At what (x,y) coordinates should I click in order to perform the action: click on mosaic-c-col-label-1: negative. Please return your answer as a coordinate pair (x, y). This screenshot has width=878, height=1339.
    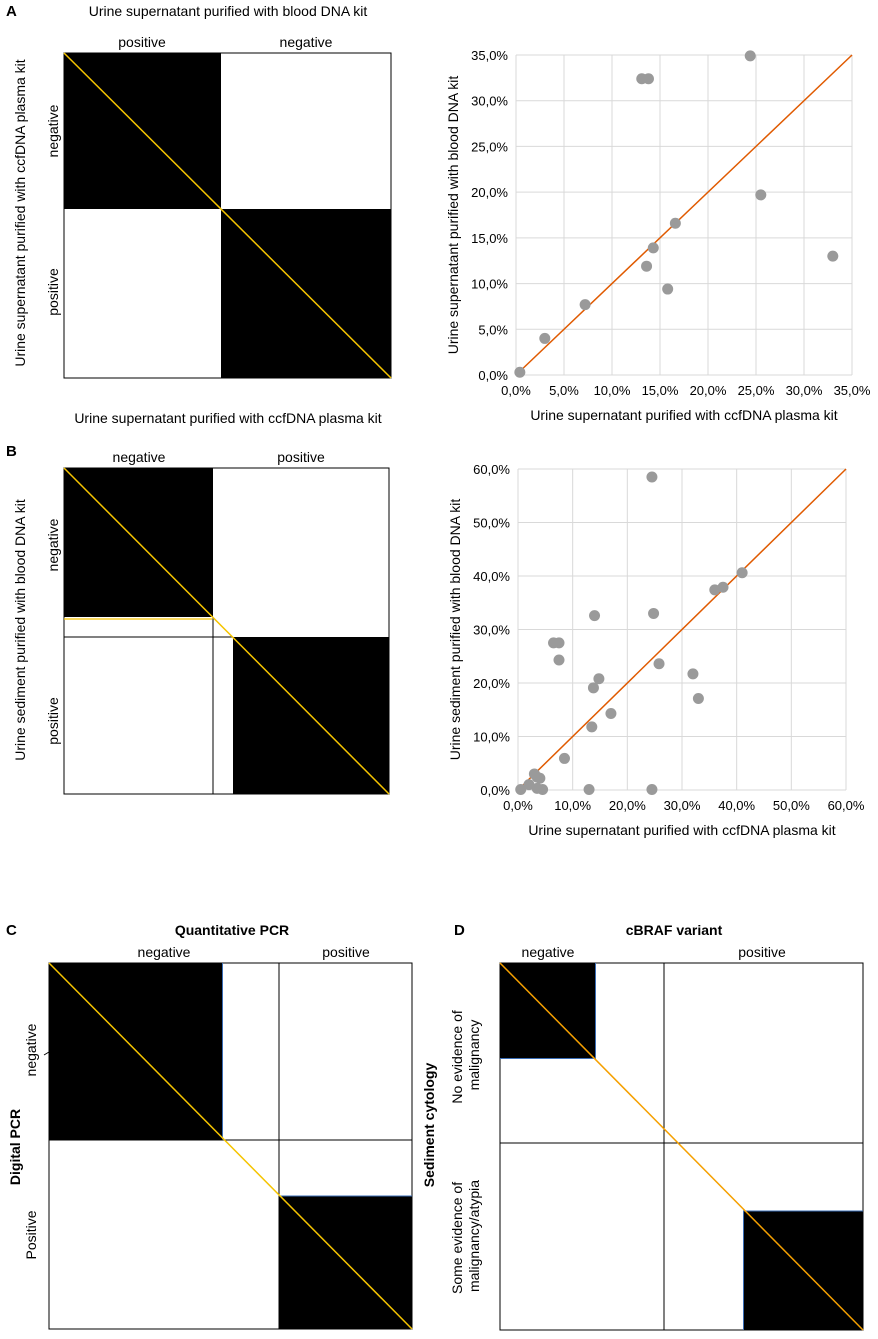
    Looking at the image, I should click on (164, 952).